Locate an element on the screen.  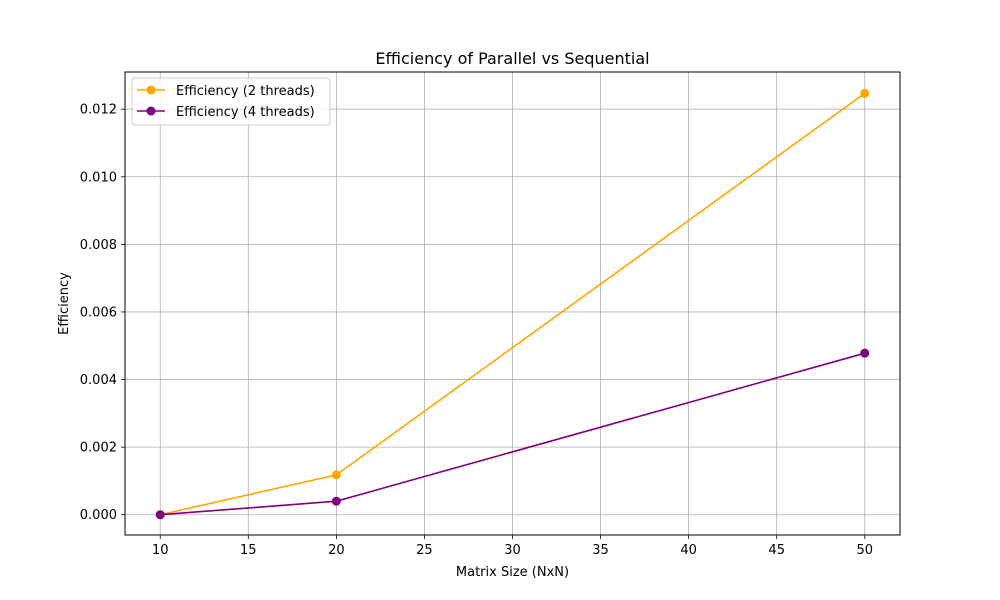
y-axis-ticks: 0.000 0.002 0.004 0.006 0.008 0.010 0.012 is located at coordinates (102, 313).